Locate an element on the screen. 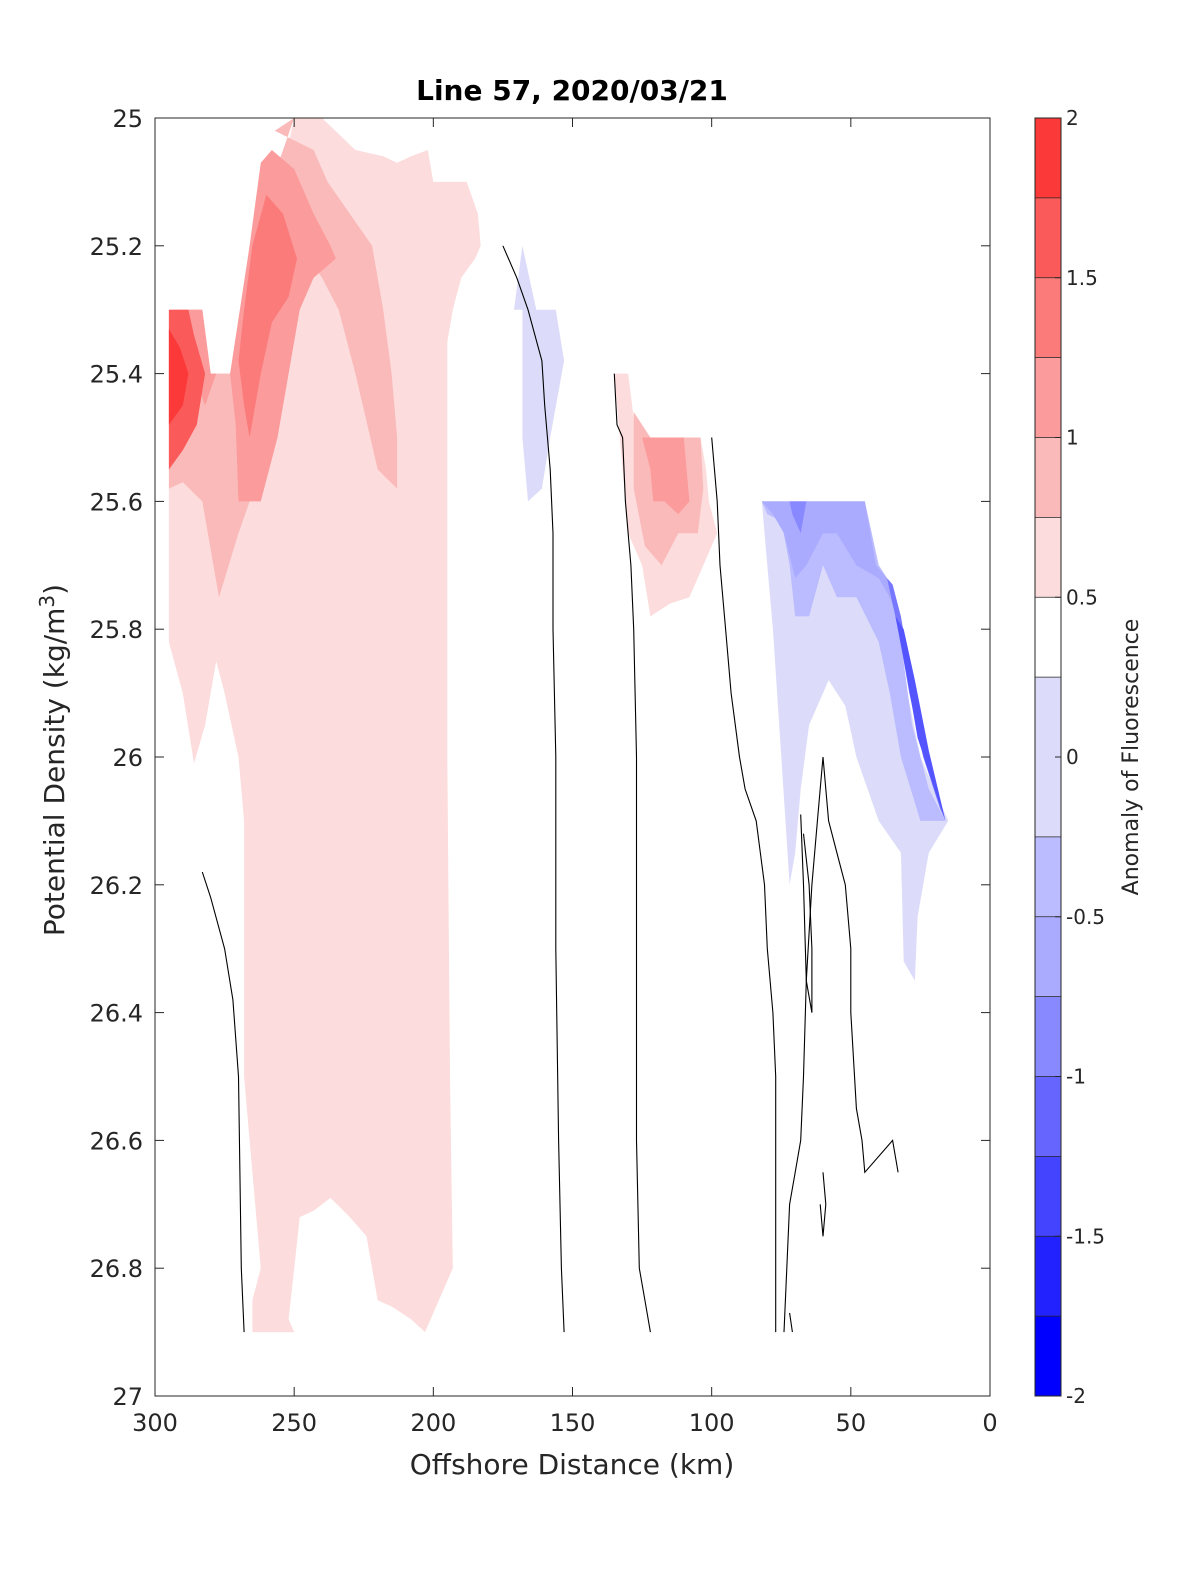  colorbar: 2 1.5 1 0.5 0 -0.5 -1 -1.5 -2 is located at coordinates (1069, 757).